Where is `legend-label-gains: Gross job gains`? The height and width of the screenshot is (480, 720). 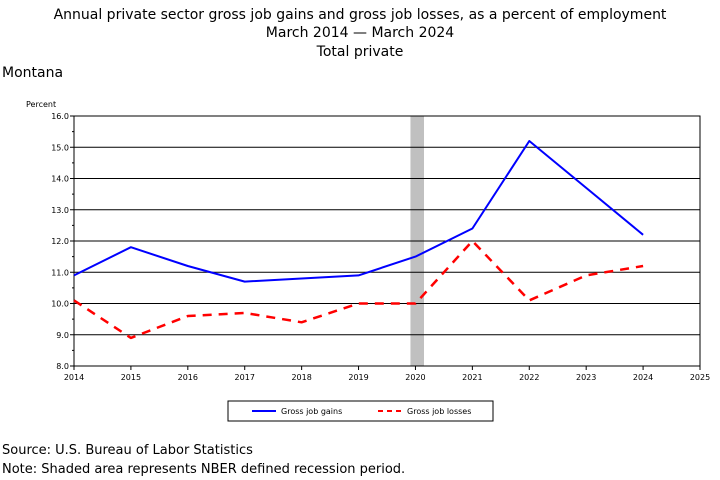 legend-label-gains: Gross job gains is located at coordinates (311, 411).